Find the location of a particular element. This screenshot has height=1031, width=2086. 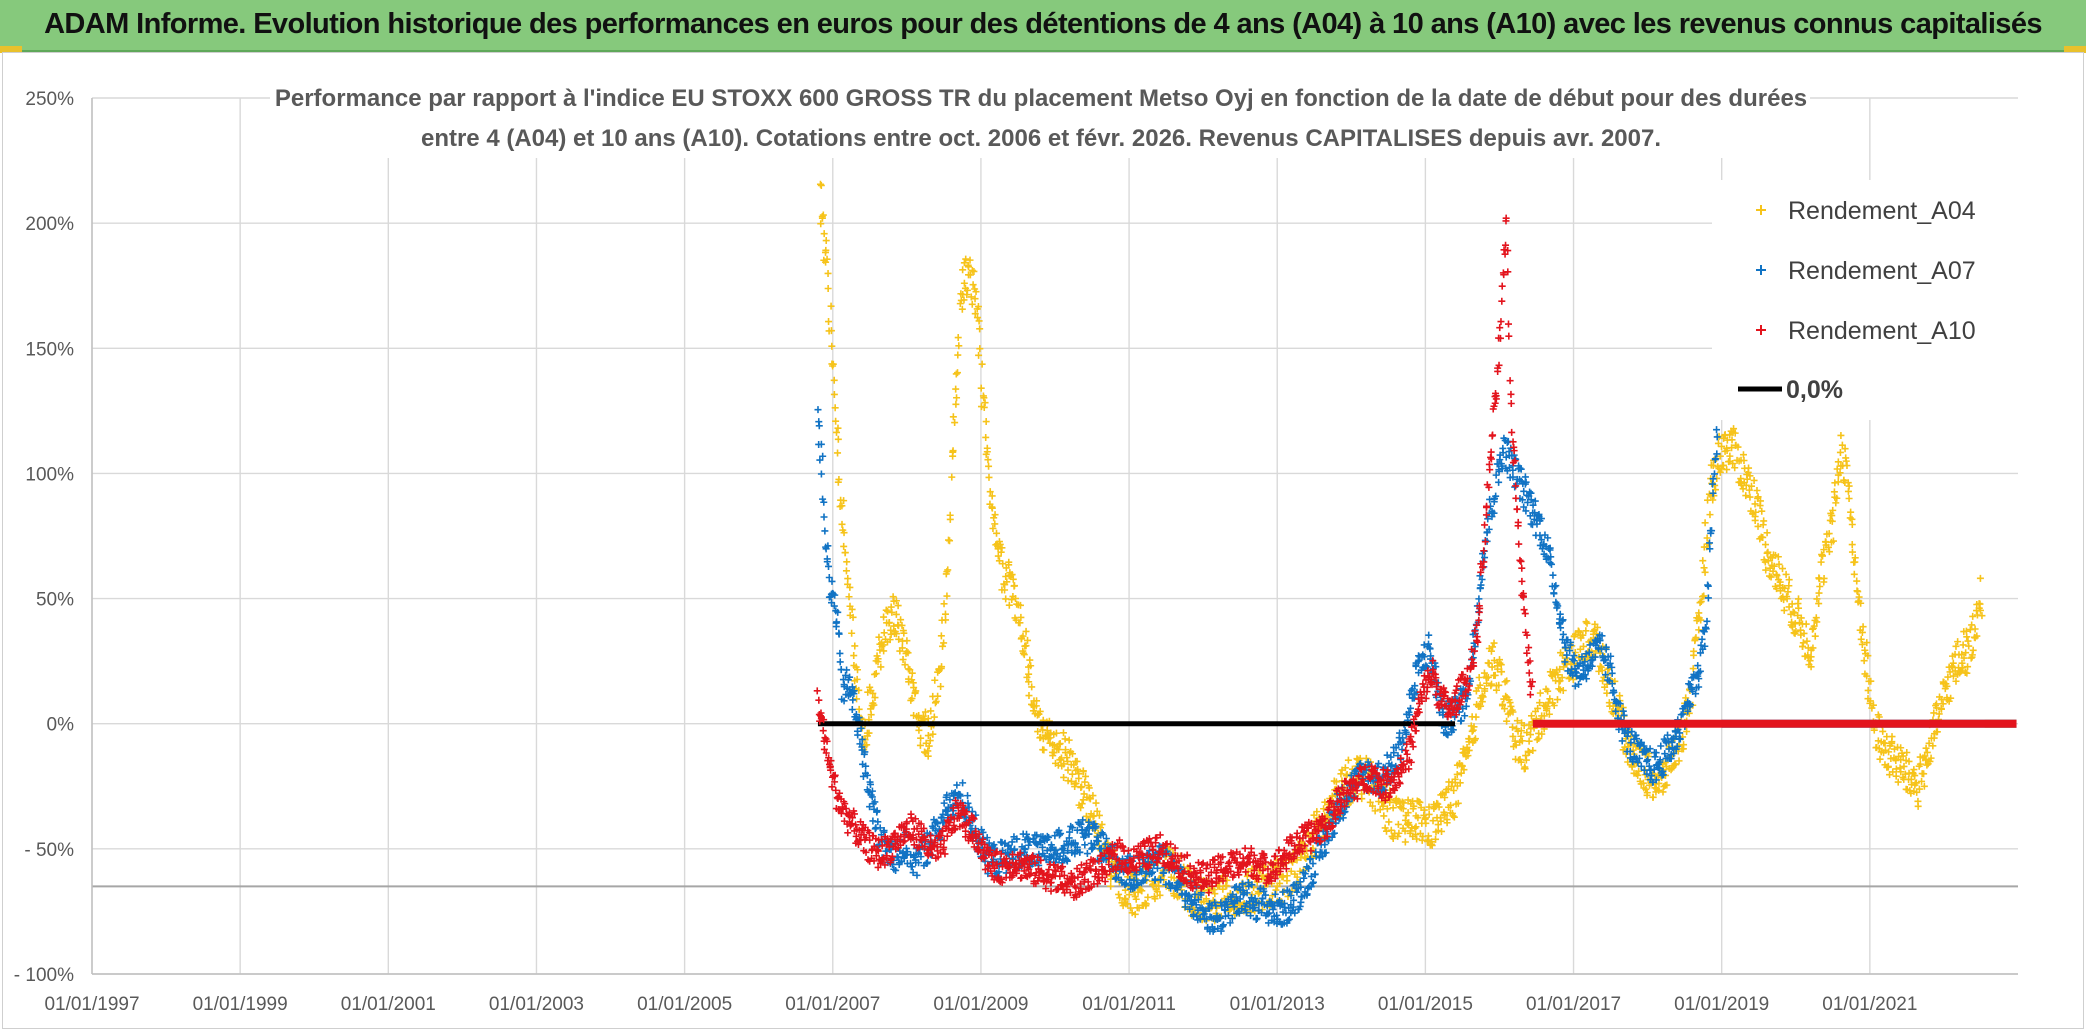

y-tick-label: 0% is located at coordinates (61, 725).